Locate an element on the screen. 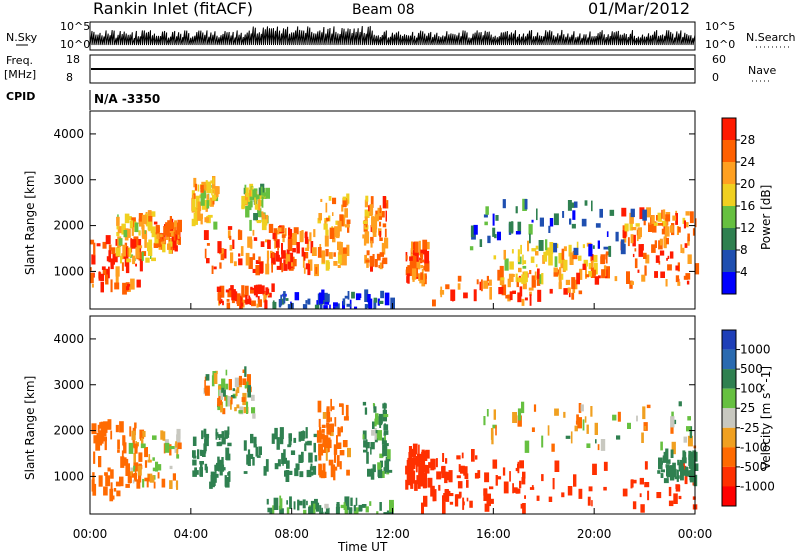  beam-label: Beam 08 is located at coordinates (383, 10).